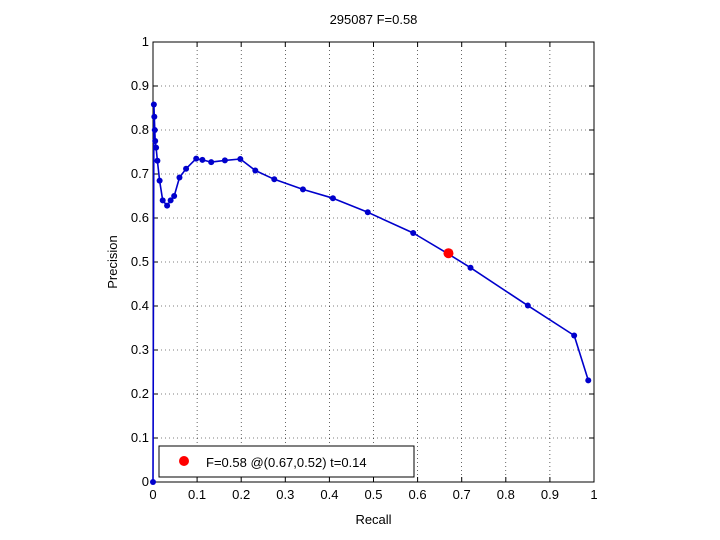 The image size is (720, 540). I want to click on legend-box, so click(286, 461).